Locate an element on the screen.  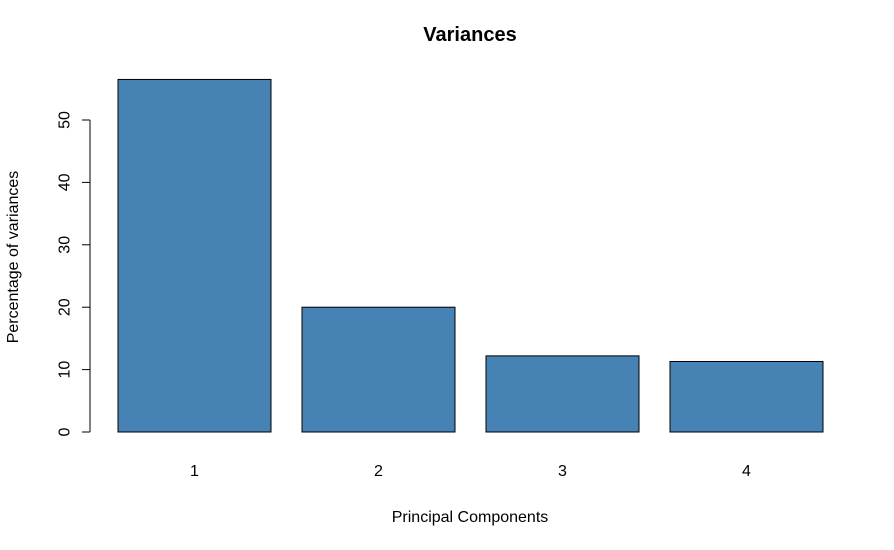
x-tick-label-3: 3 is located at coordinates (562, 471).